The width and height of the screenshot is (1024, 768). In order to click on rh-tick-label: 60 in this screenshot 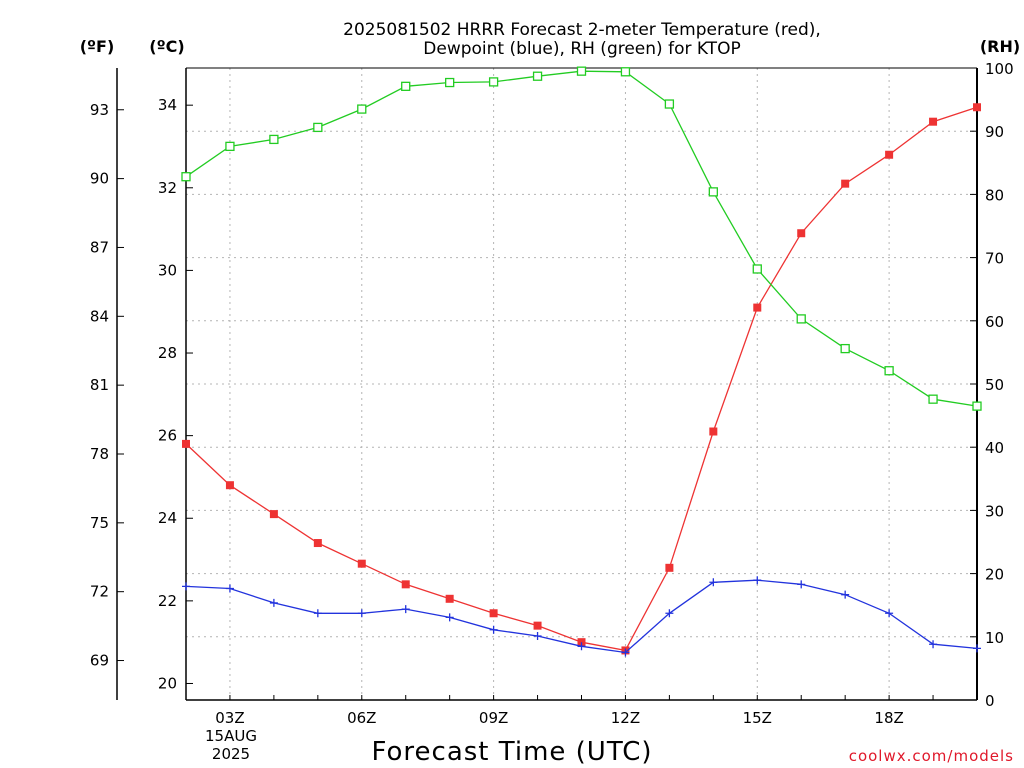, I will do `click(994, 322)`.